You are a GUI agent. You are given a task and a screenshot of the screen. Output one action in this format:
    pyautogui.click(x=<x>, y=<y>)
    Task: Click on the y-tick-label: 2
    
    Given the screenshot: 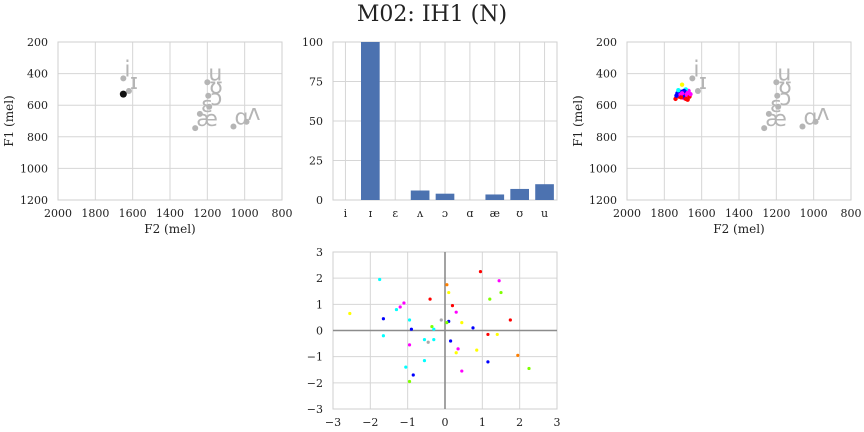 What is the action you would take?
    pyautogui.click(x=319, y=278)
    